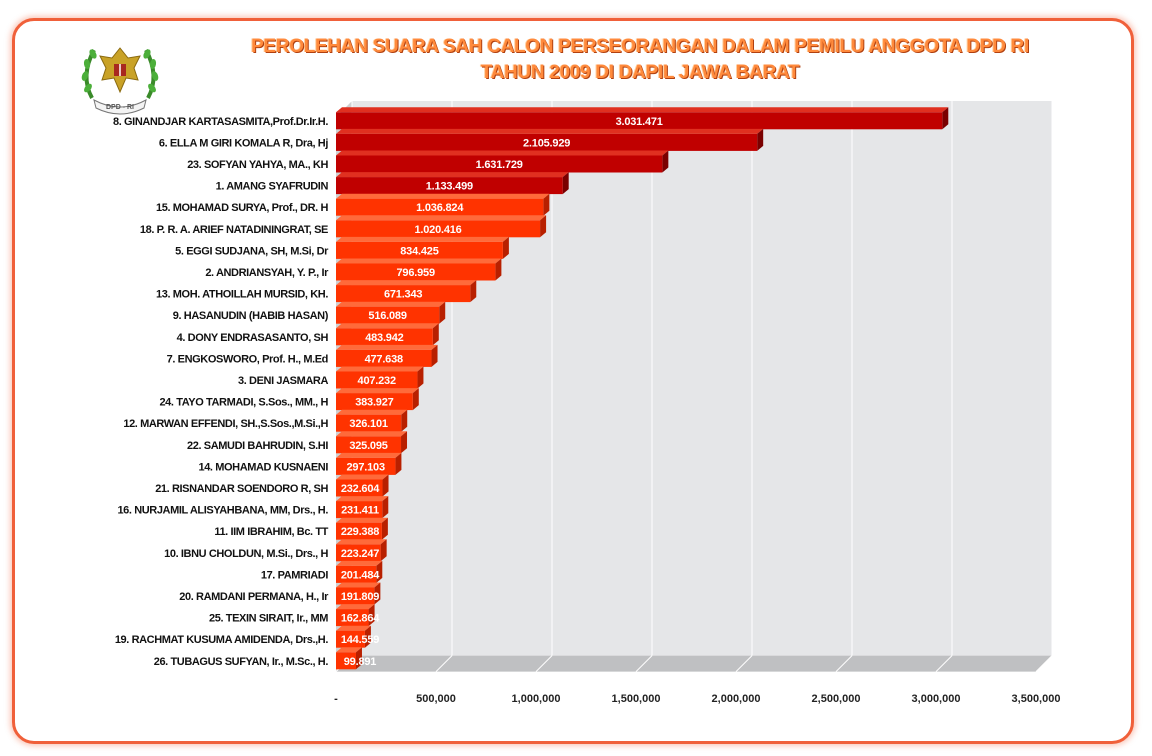 The width and height of the screenshot is (1152, 756). Describe the element at coordinates (247, 359) in the screenshot. I see `category-label: 7. ENGKOSWORO, Prof. H., M.Ed` at that location.